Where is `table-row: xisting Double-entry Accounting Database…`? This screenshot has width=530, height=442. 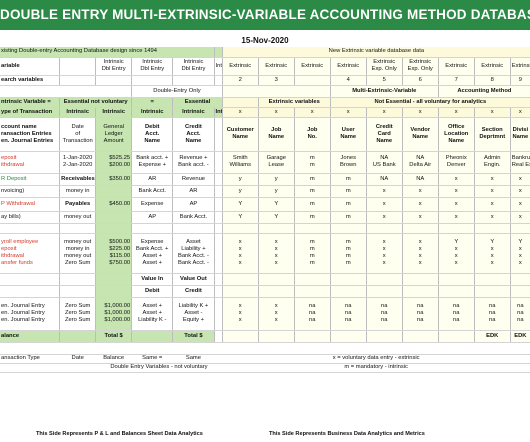 table-row: xisting Double-entry Accounting Database… is located at coordinates (265, 52).